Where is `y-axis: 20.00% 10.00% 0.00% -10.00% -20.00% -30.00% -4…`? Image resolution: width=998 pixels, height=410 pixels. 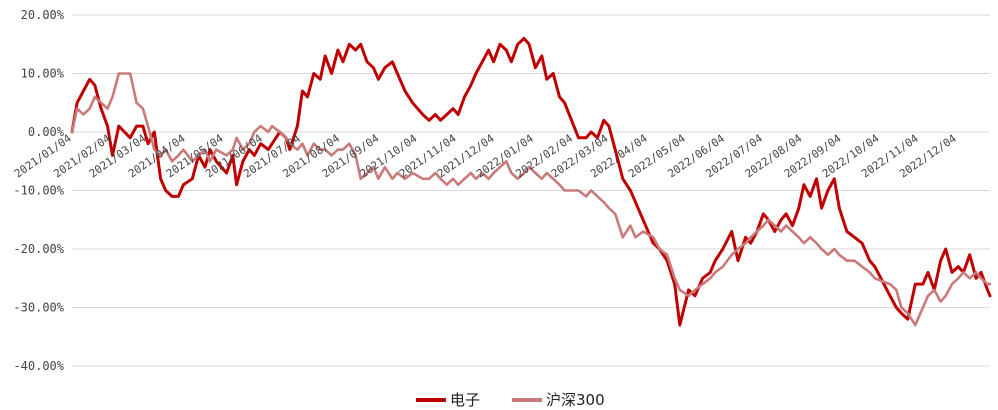 y-axis: 20.00% 10.00% 0.00% -10.00% -20.00% -30.00% -4… is located at coordinates (38, 190).